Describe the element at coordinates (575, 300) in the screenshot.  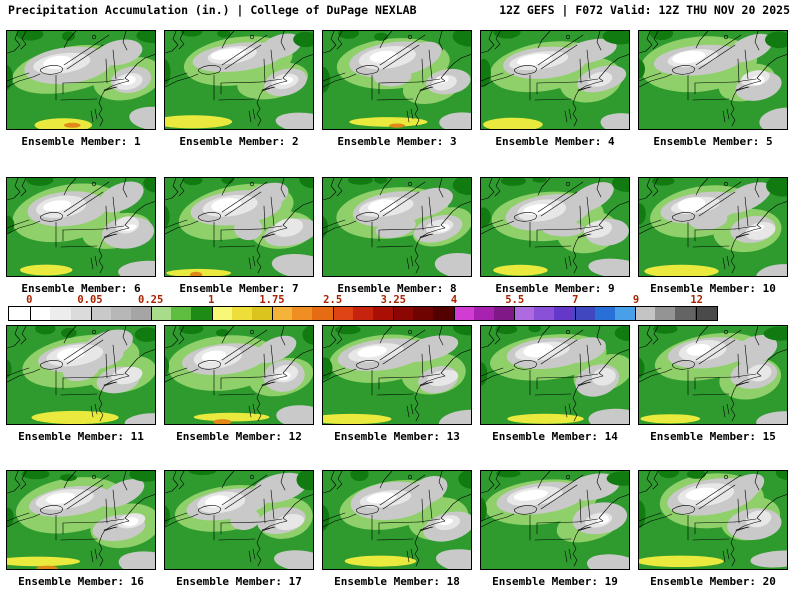
I see `colorbar-tick-label: 7` at that location.